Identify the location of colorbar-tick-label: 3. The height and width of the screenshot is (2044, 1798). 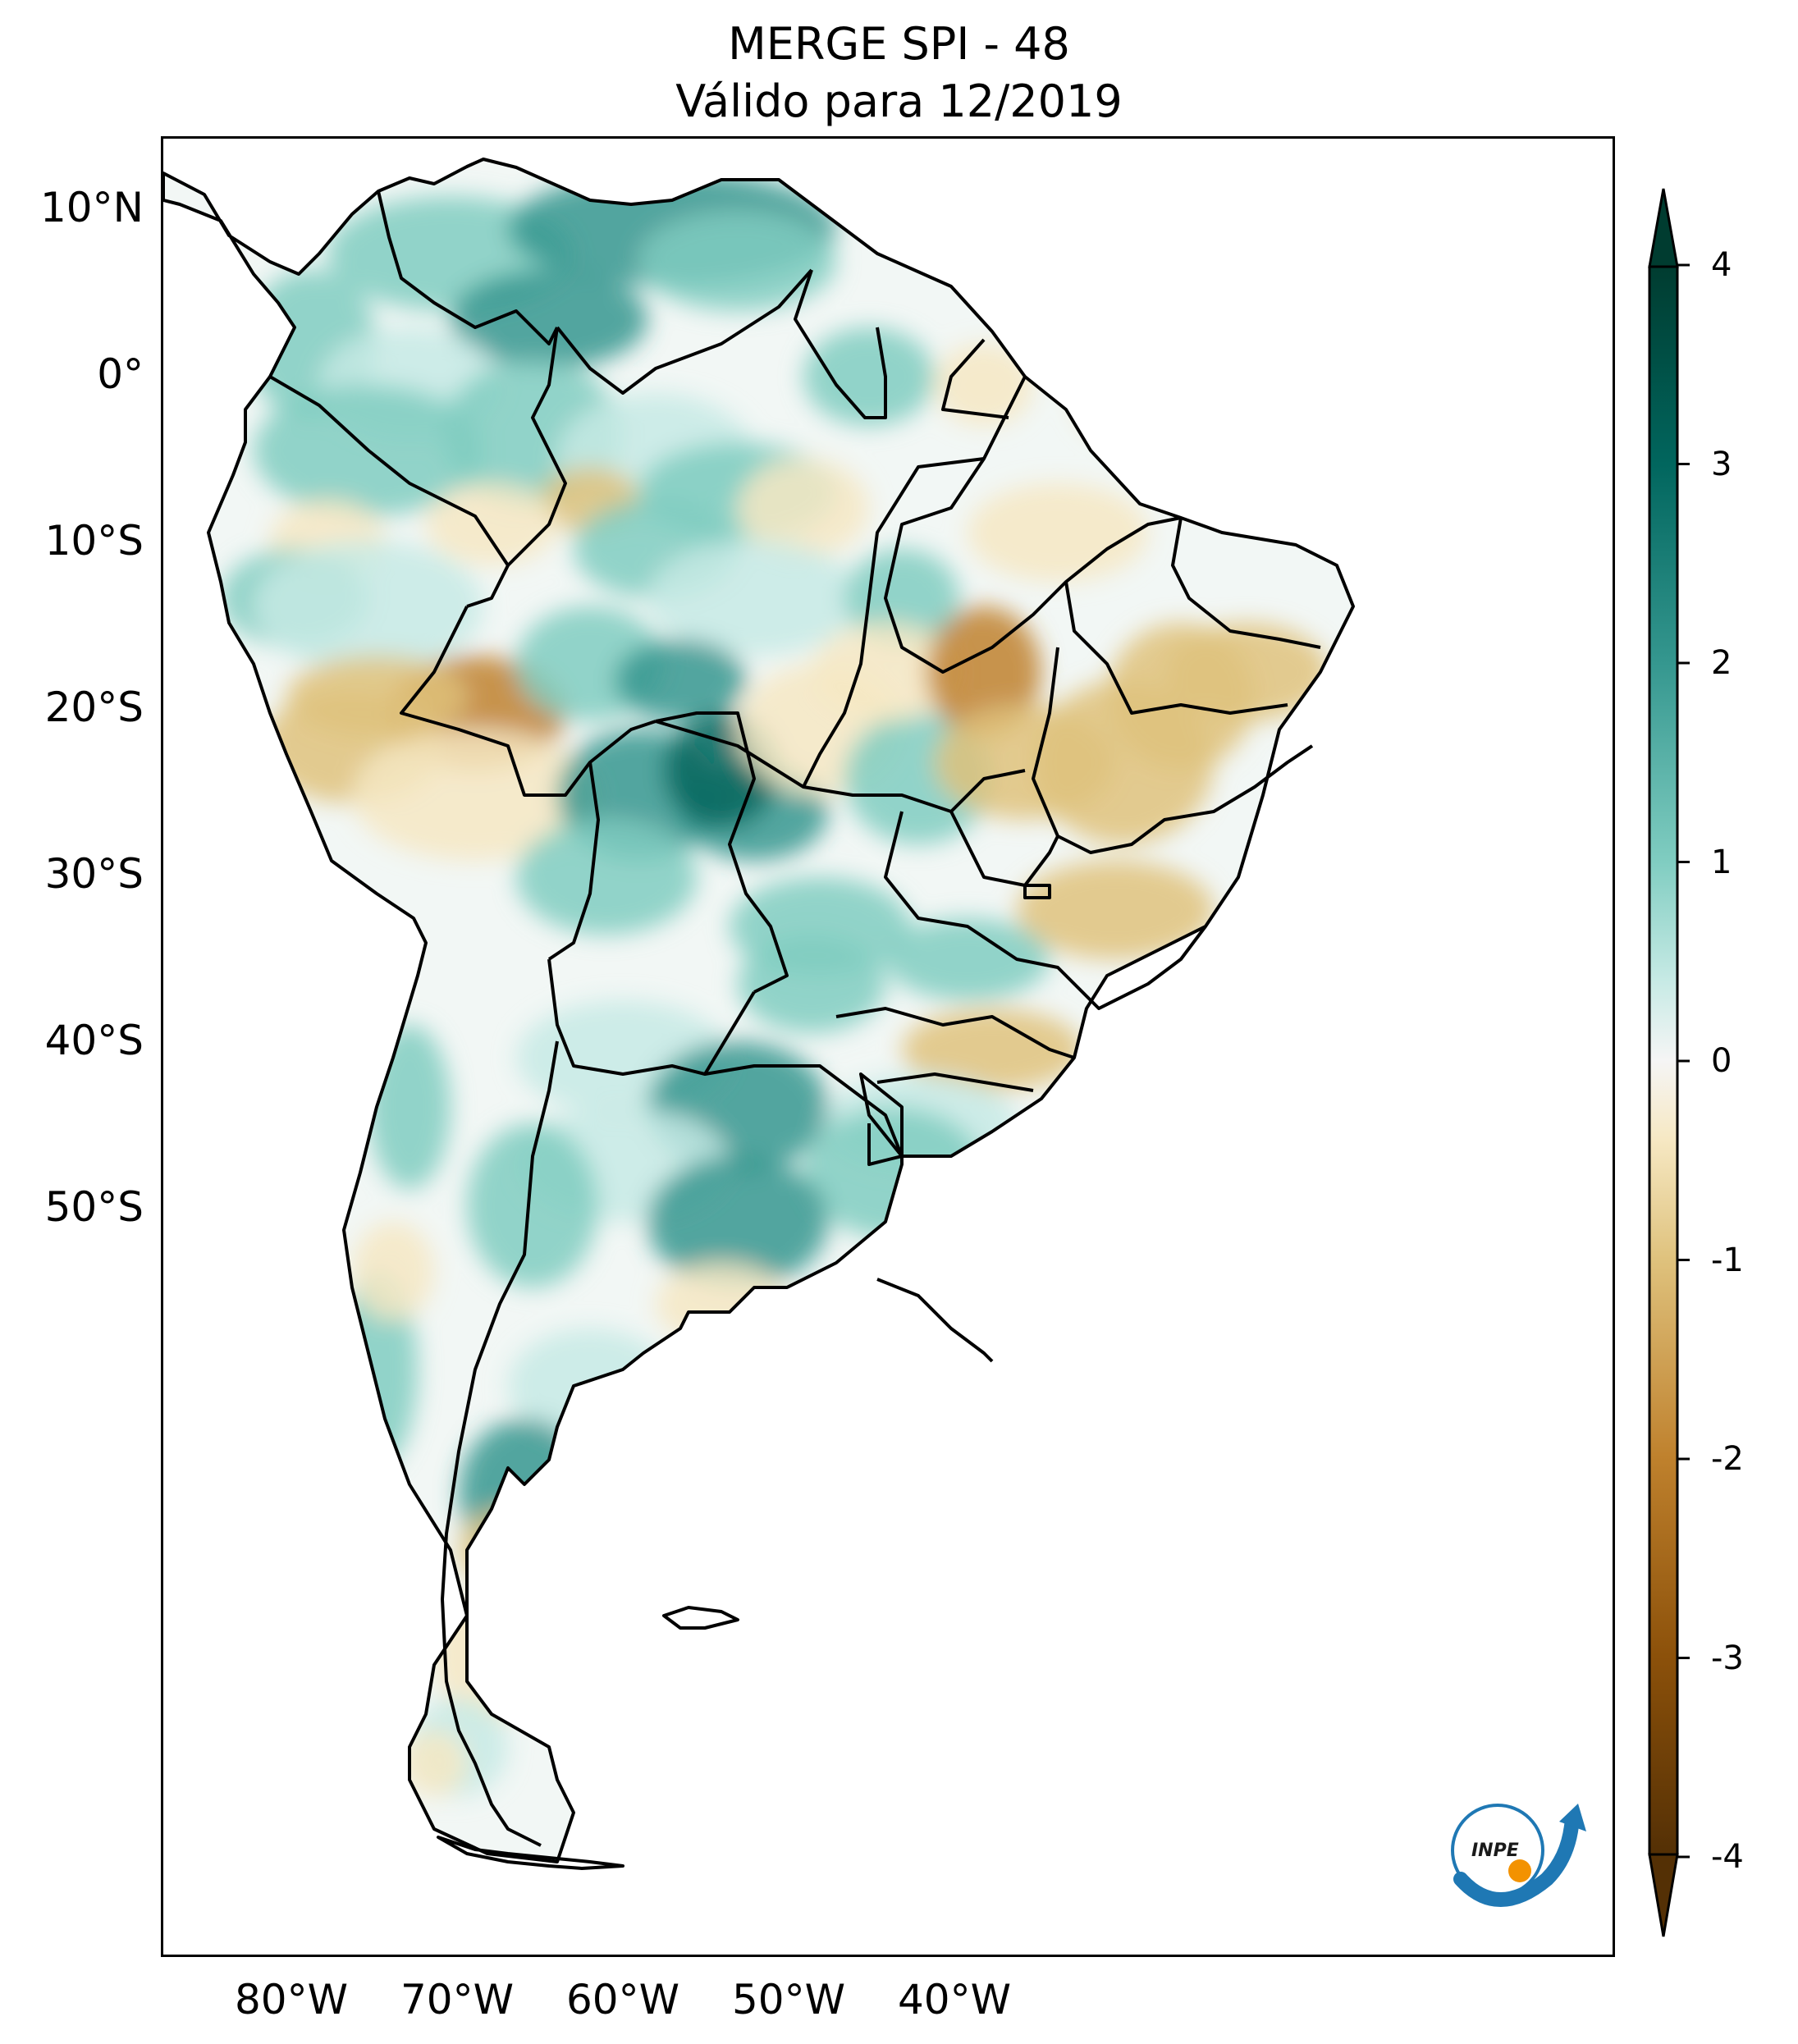
(1721, 464).